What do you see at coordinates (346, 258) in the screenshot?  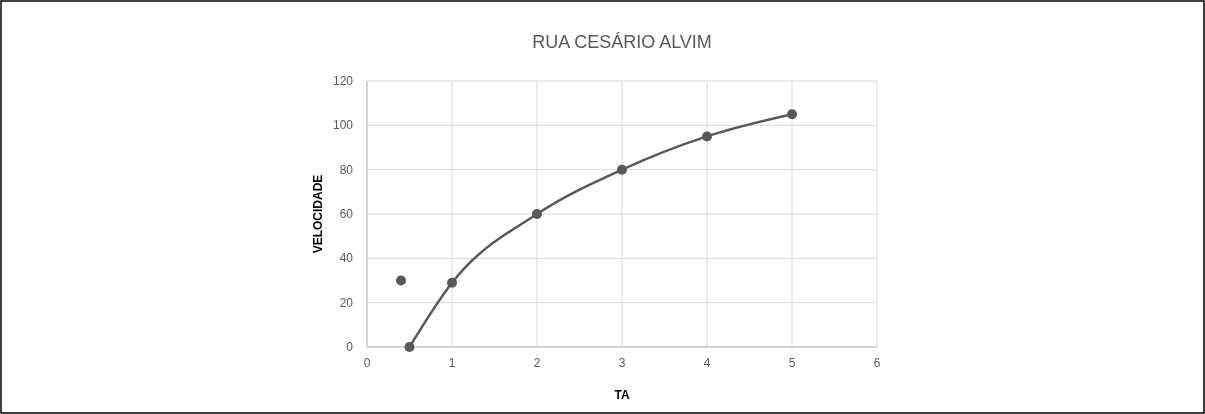 I see `y-tick-label: 40` at bounding box center [346, 258].